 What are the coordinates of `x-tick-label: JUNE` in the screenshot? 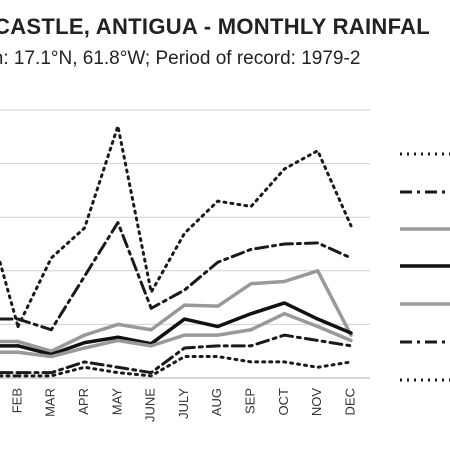 It's located at (150, 405).